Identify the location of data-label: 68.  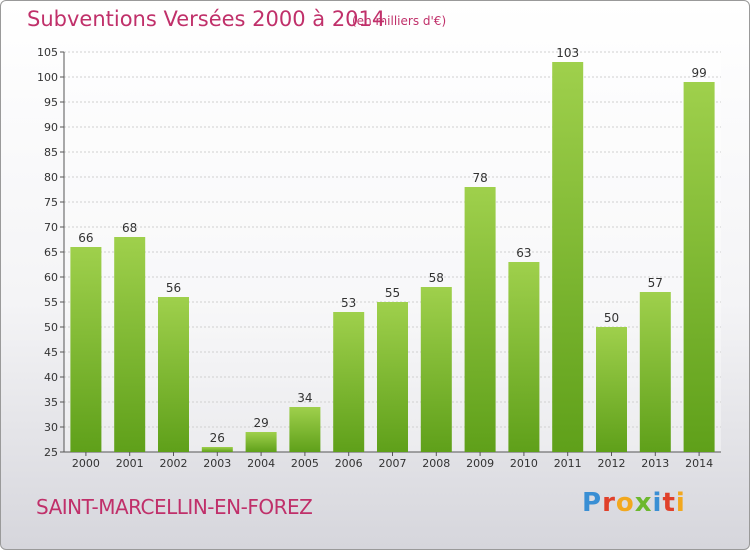
(129, 228).